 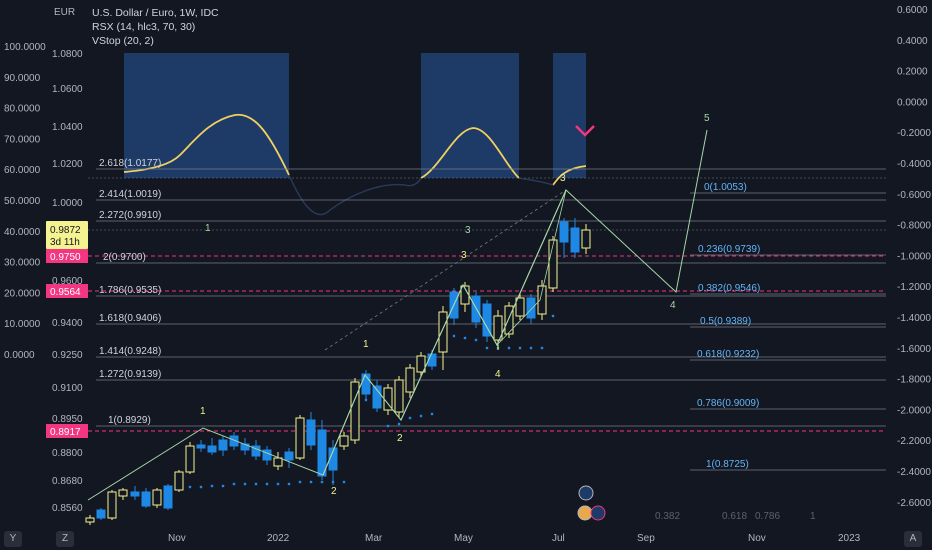 What do you see at coordinates (558, 538) in the screenshot?
I see `time-axis-tick: Jul` at bounding box center [558, 538].